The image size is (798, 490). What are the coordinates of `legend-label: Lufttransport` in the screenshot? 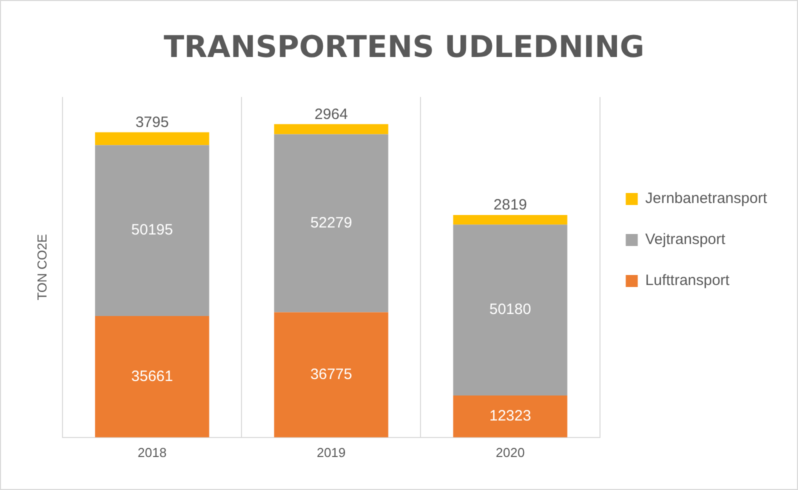 It's located at (687, 281).